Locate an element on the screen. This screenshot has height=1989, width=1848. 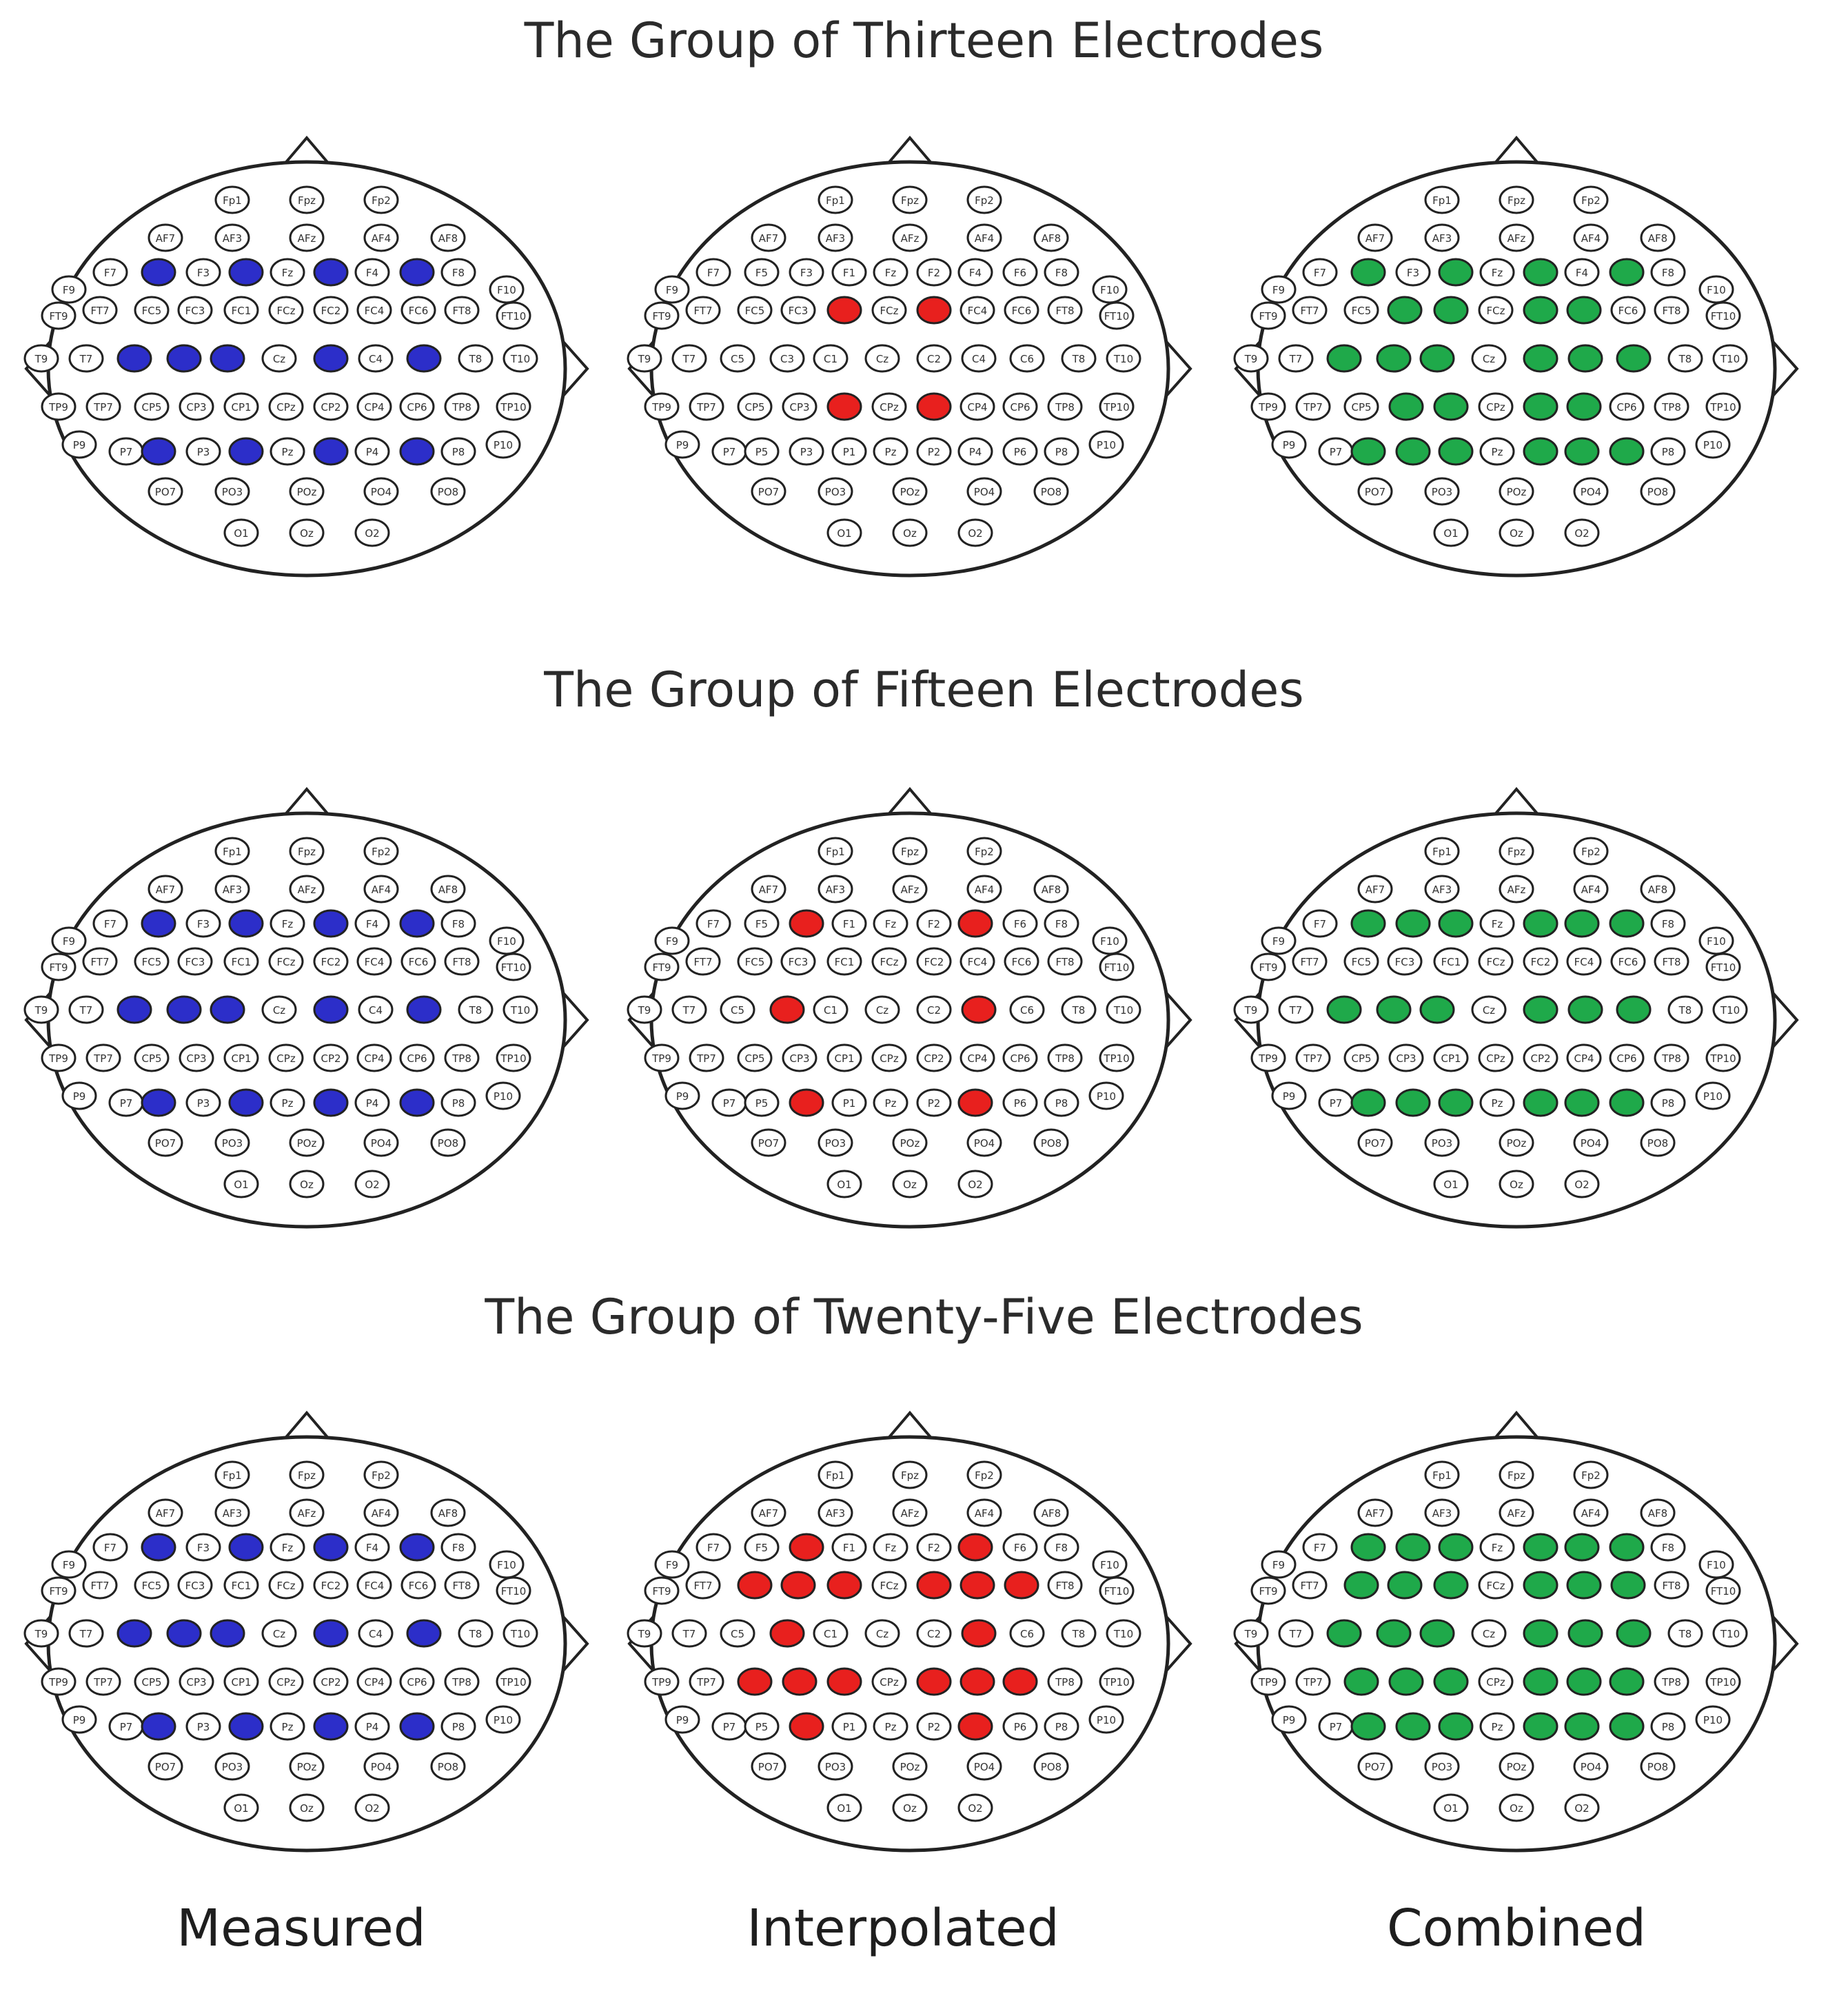
electrode-p6: P6 is located at coordinates (1020, 451).